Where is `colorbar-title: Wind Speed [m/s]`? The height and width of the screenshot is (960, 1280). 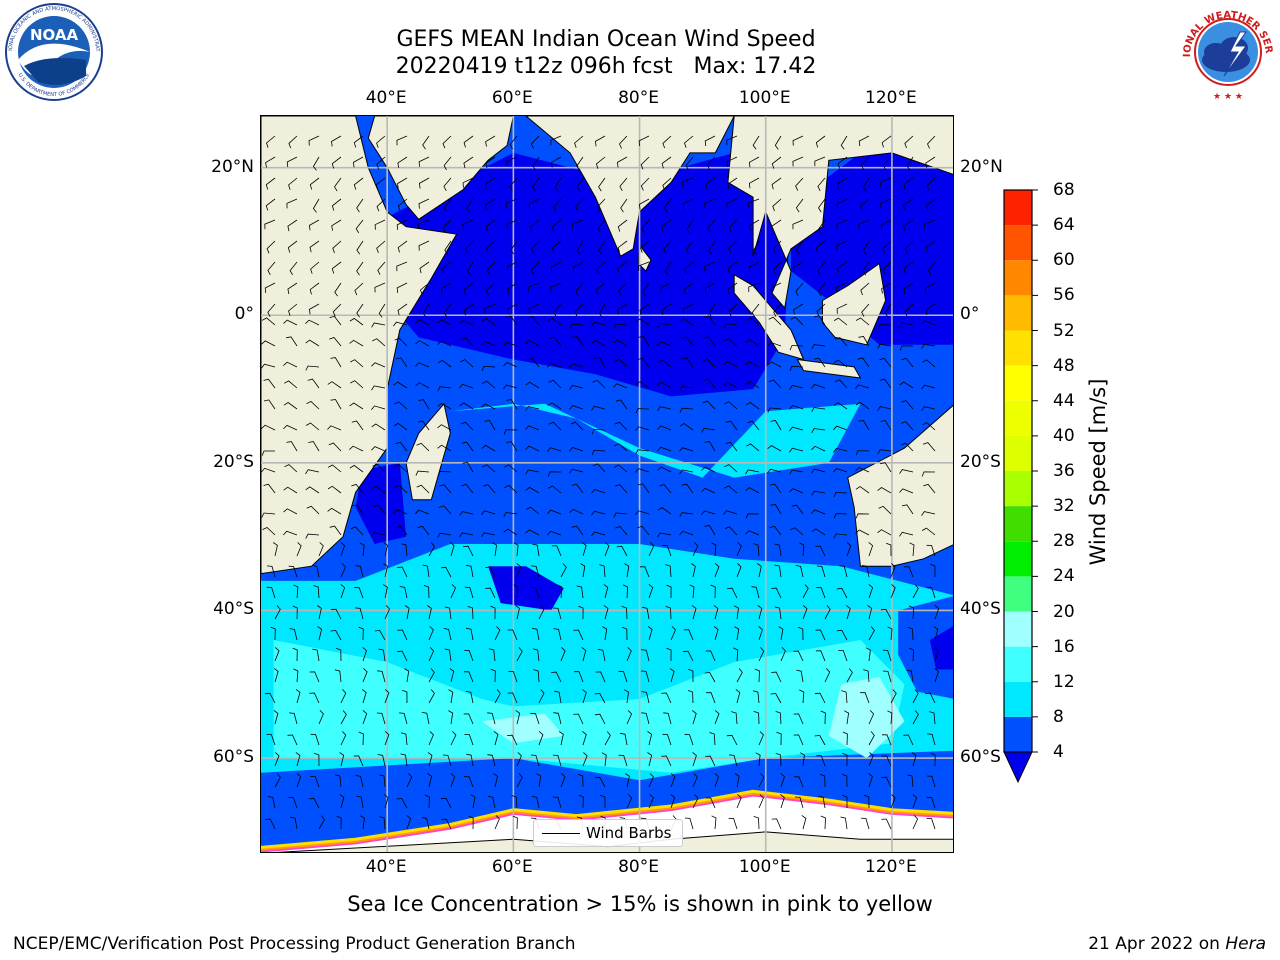 colorbar-title: Wind Speed [m/s] is located at coordinates (1098, 472).